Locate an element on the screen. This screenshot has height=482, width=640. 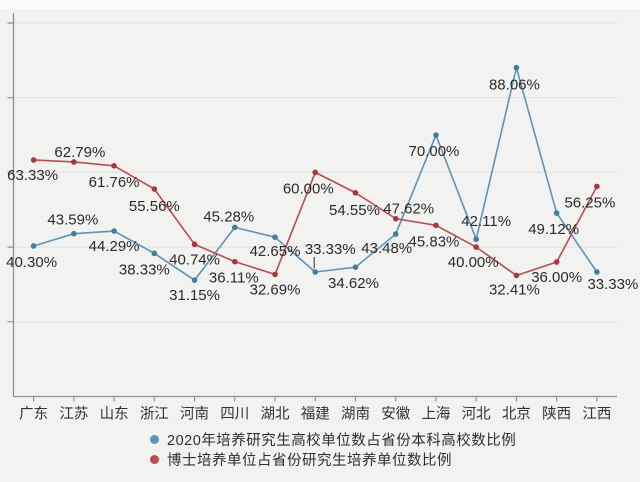
x-axis-label: 北京 is located at coordinates (516, 414).